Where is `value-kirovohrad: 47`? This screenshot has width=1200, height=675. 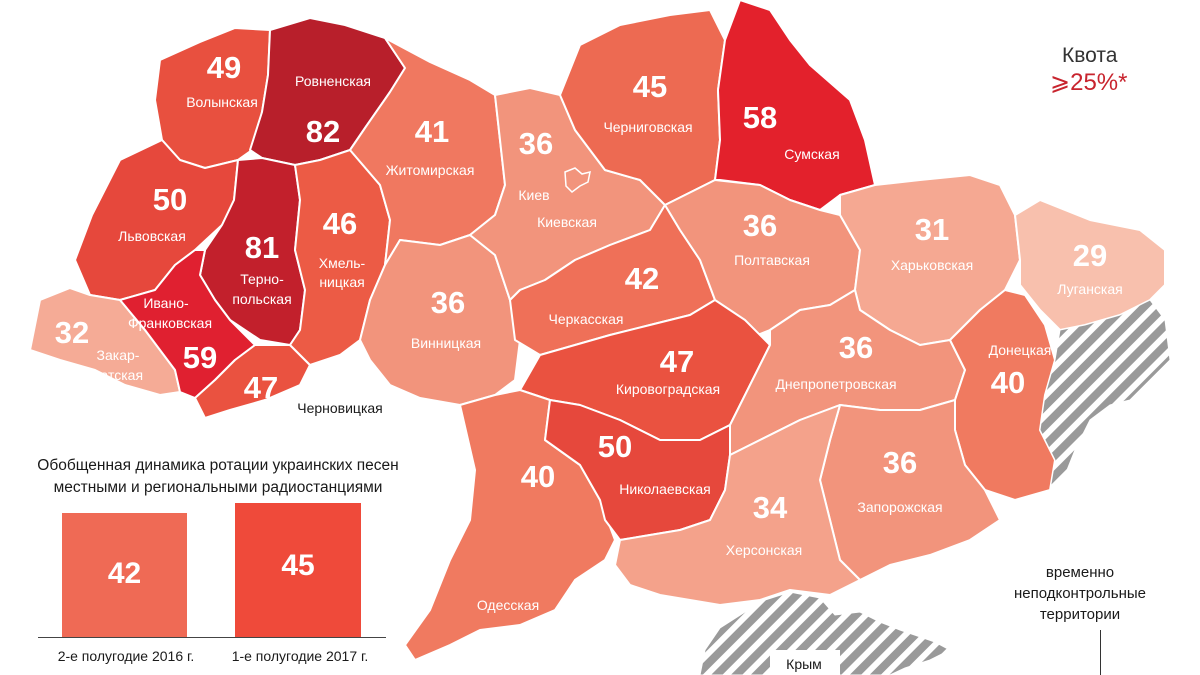
value-kirovohrad: 47 is located at coordinates (677, 361).